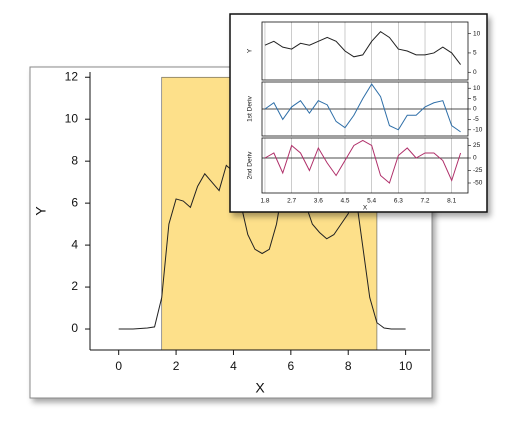 Image resolution: width=530 pixels, height=435 pixels. Describe the element at coordinates (424, 201) in the screenshot. I see `x-tick-label: 7.2` at that location.